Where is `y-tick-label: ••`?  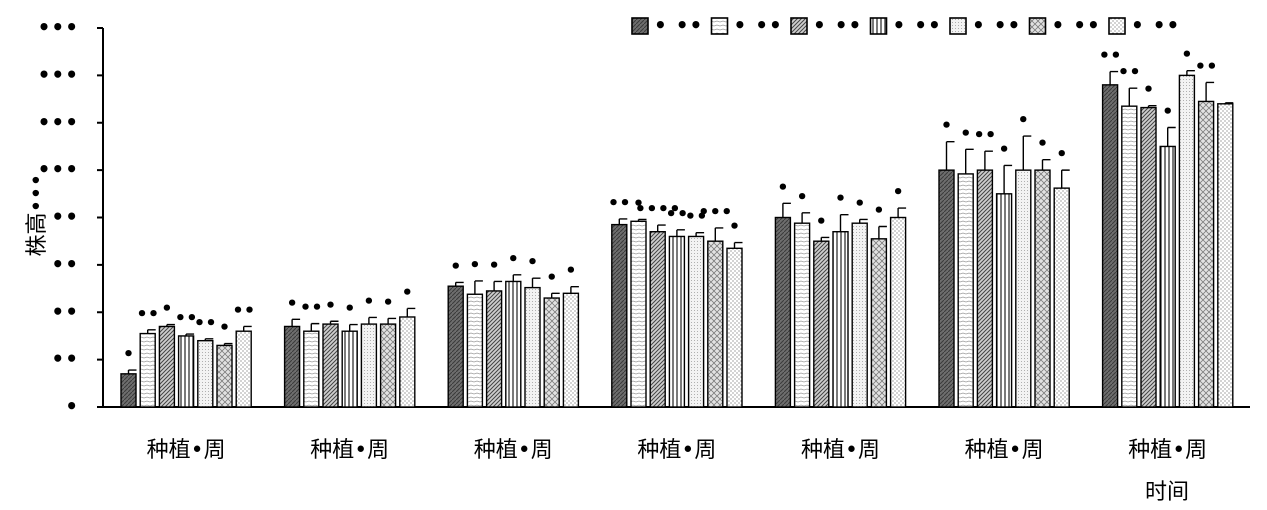
y-tick-label: •• is located at coordinates (65, 264).